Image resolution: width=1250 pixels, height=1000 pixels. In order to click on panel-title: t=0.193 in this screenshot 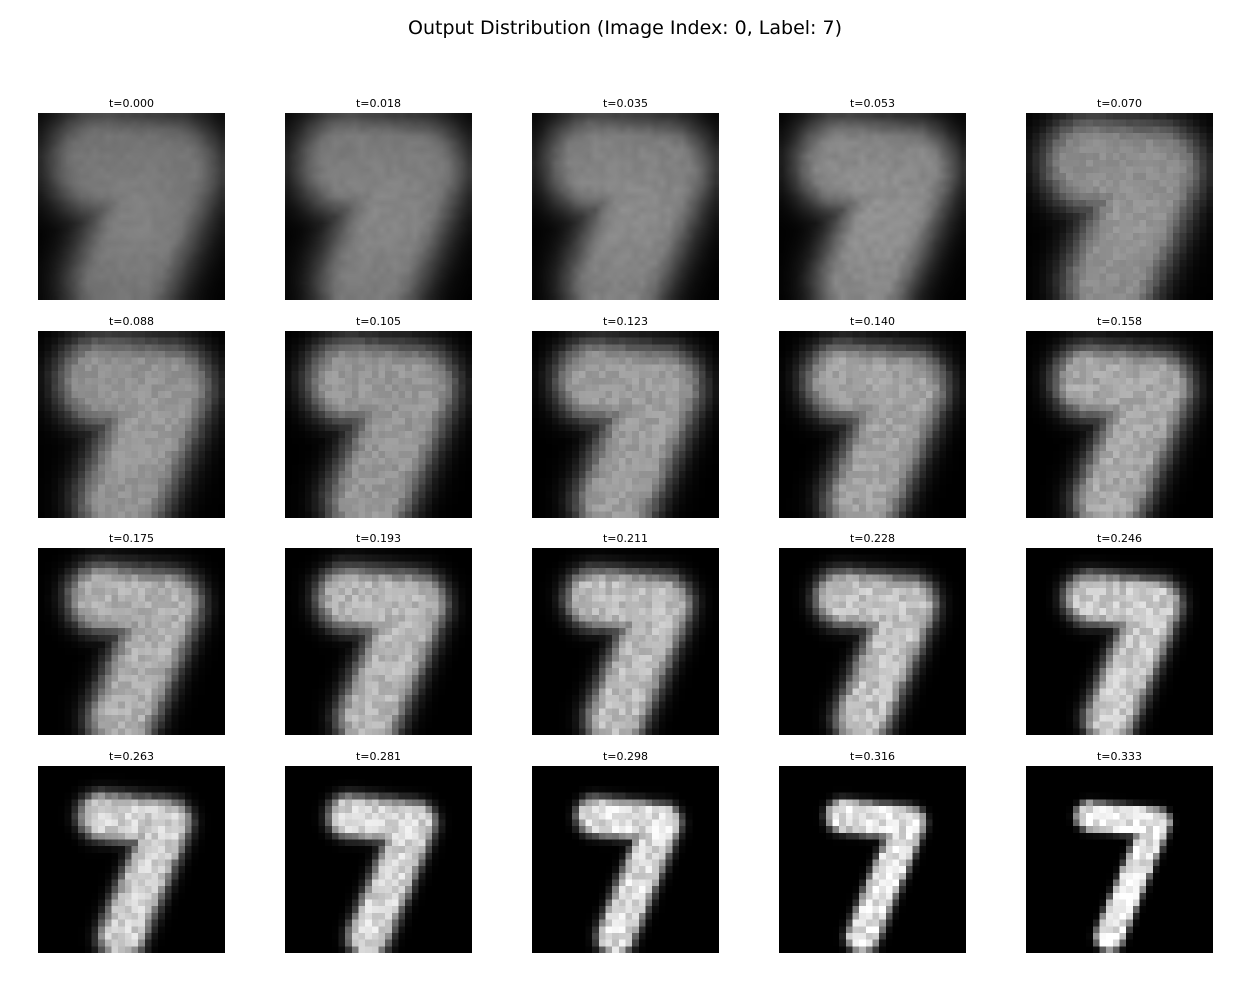, I will do `click(378, 538)`.